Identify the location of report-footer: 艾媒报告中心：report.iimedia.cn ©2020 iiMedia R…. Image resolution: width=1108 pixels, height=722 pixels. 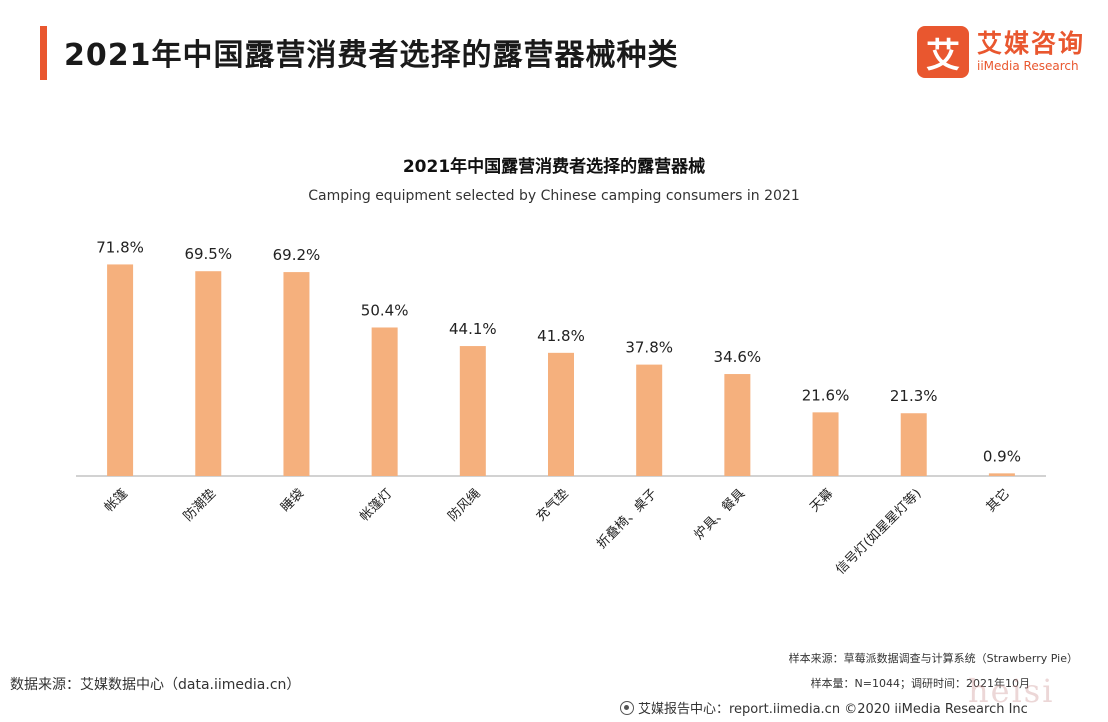
(824, 707).